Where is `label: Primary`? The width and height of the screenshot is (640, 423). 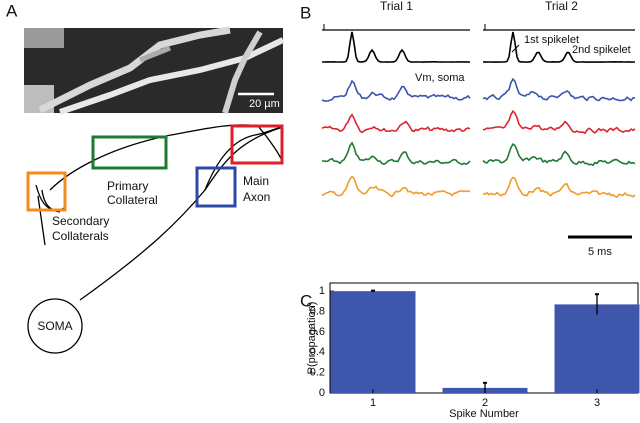 label: Primary is located at coordinates (127, 186).